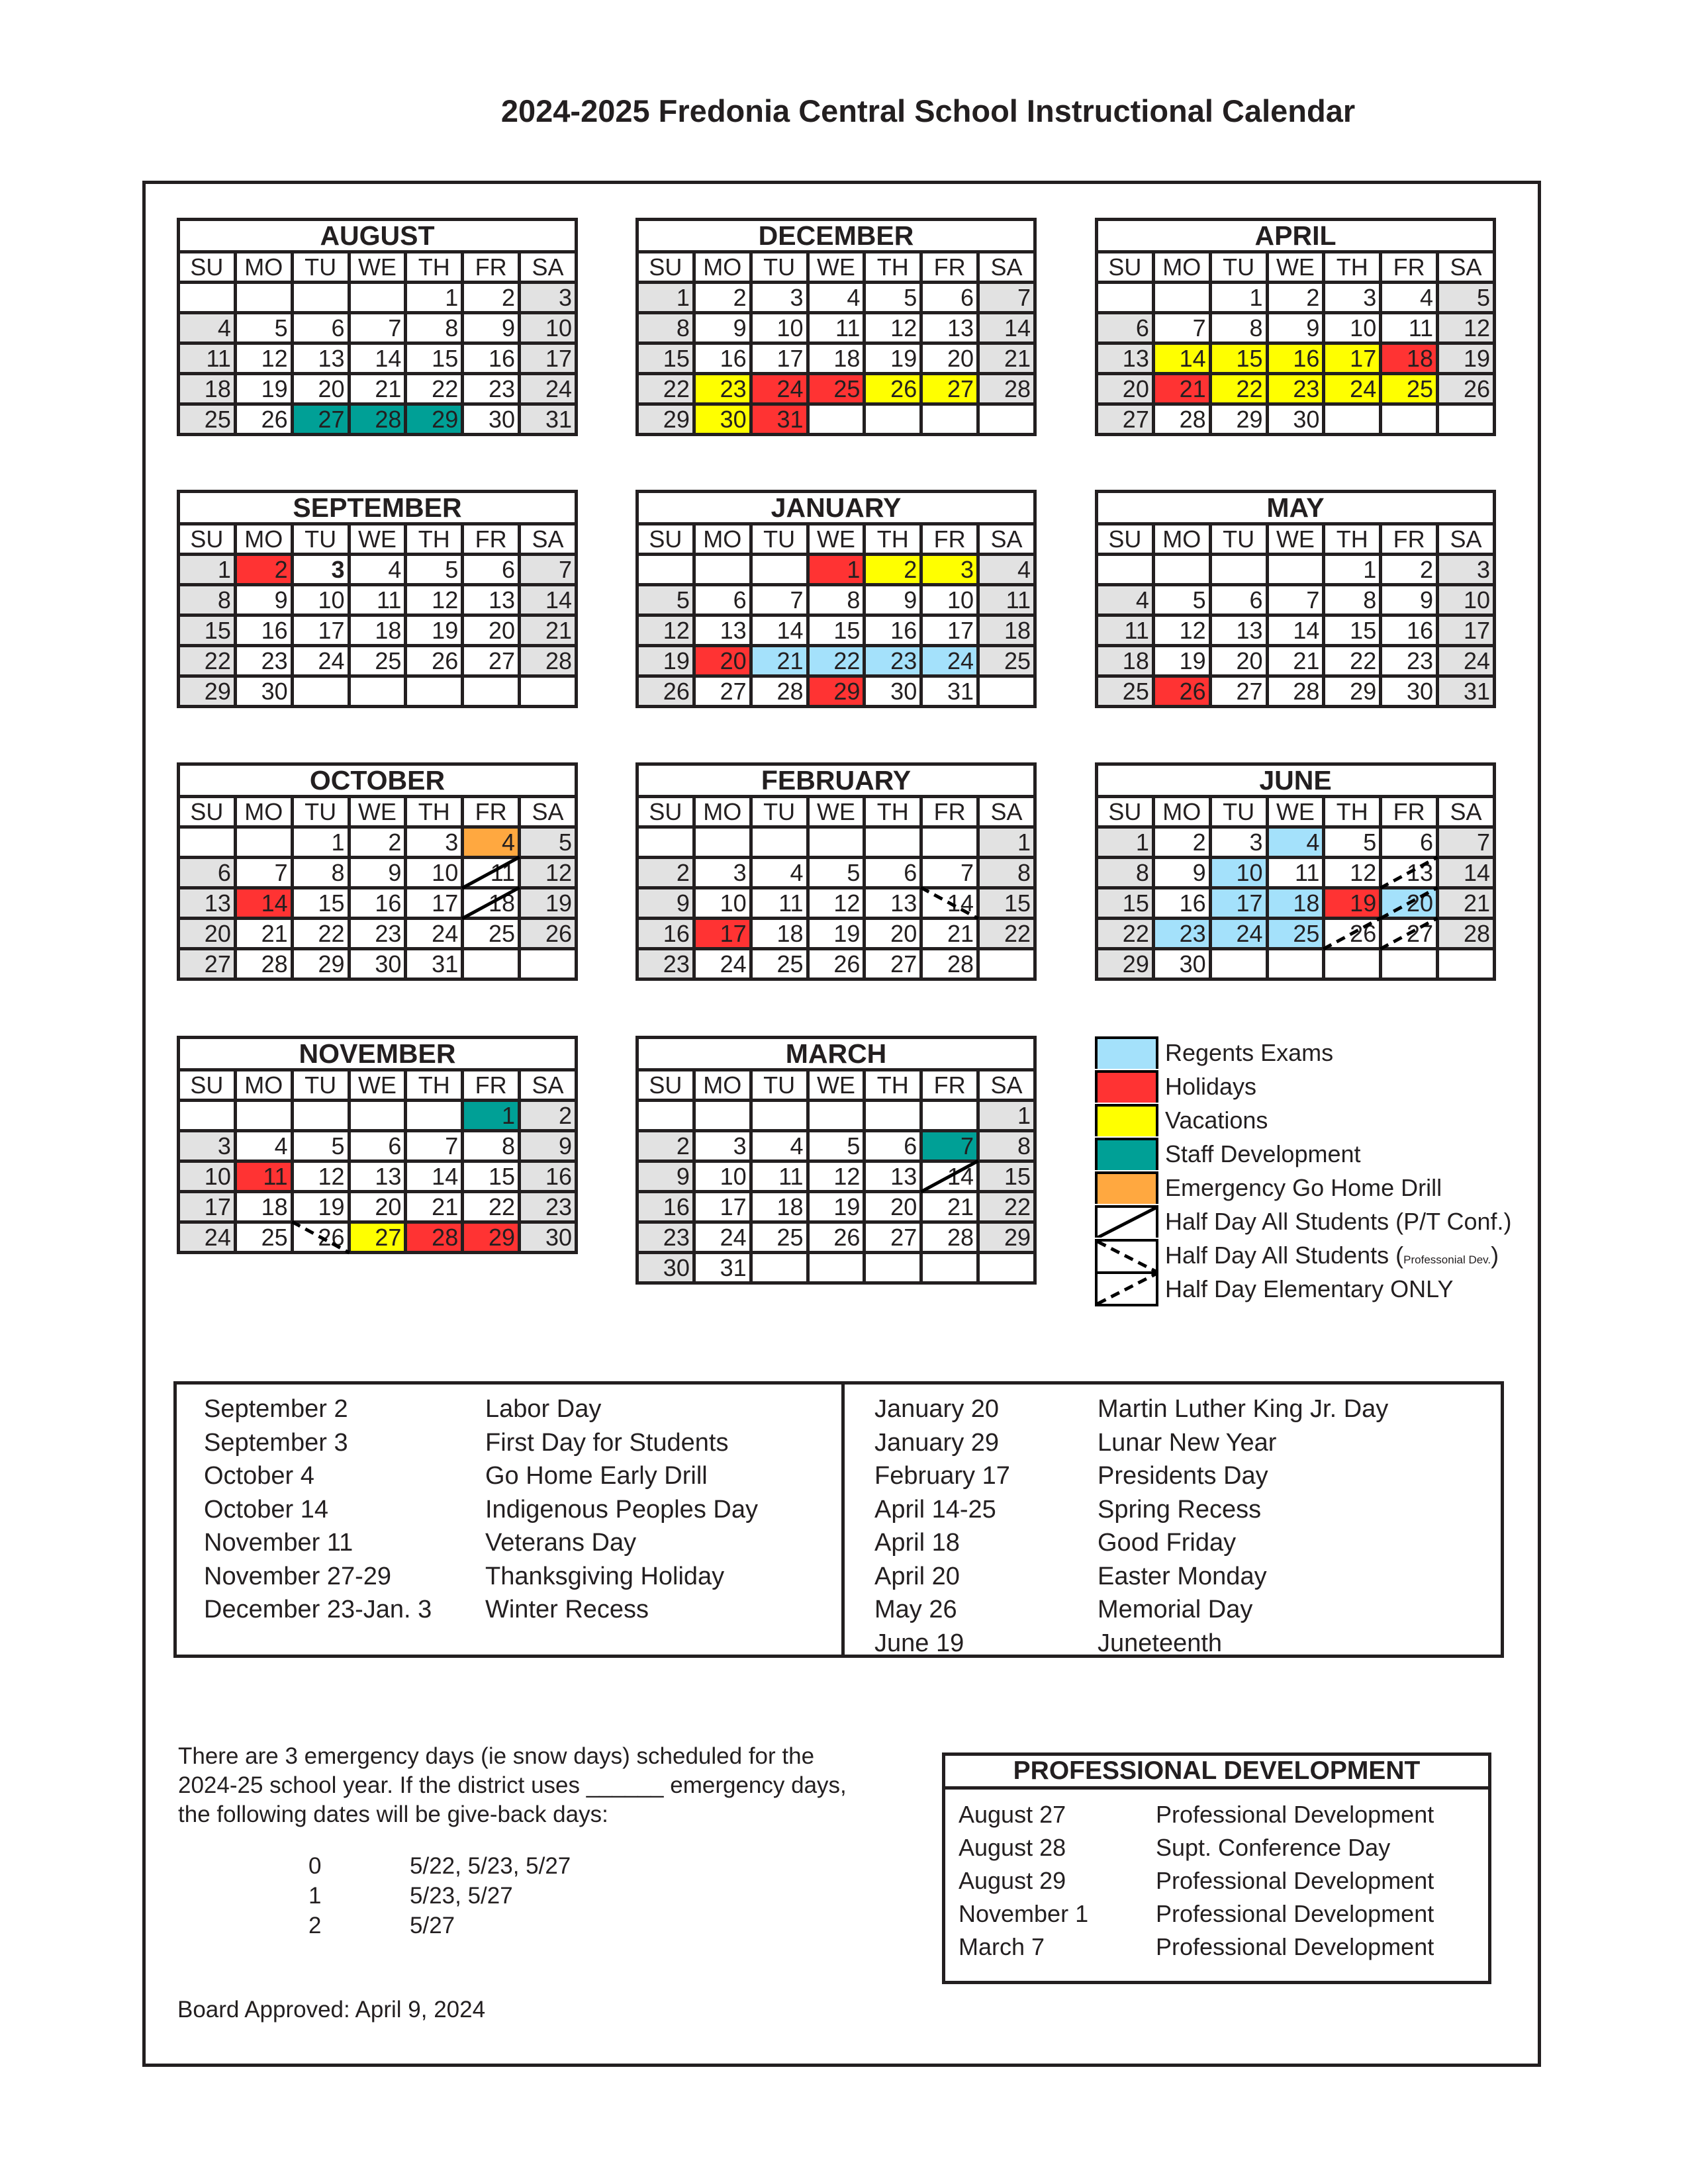  I want to click on month-title: MARCH, so click(836, 1053).